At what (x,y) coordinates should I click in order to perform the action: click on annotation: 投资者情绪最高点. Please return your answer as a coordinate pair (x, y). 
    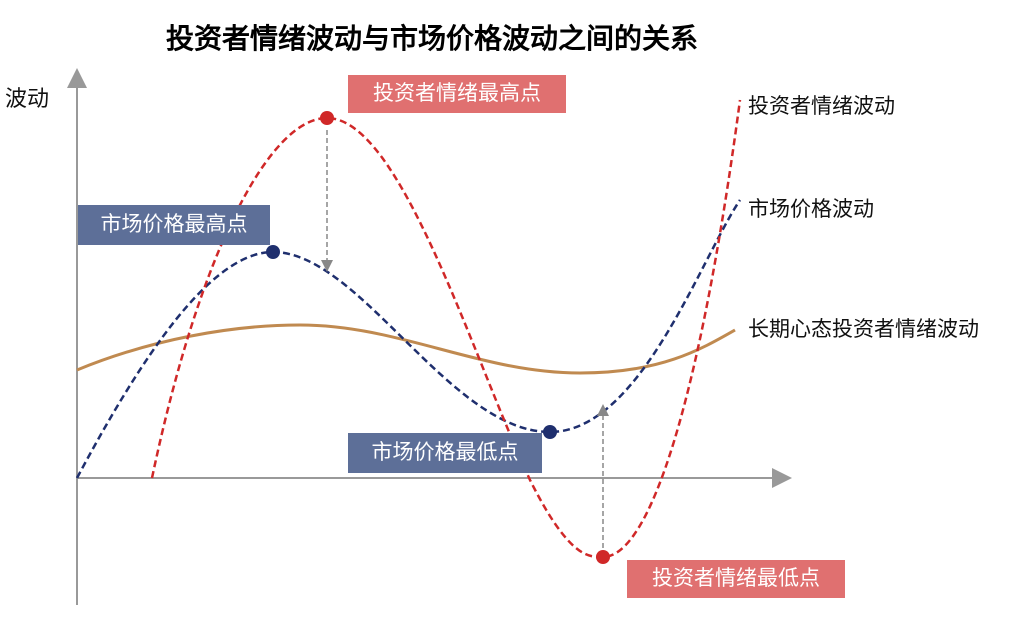
    Looking at the image, I should click on (457, 93).